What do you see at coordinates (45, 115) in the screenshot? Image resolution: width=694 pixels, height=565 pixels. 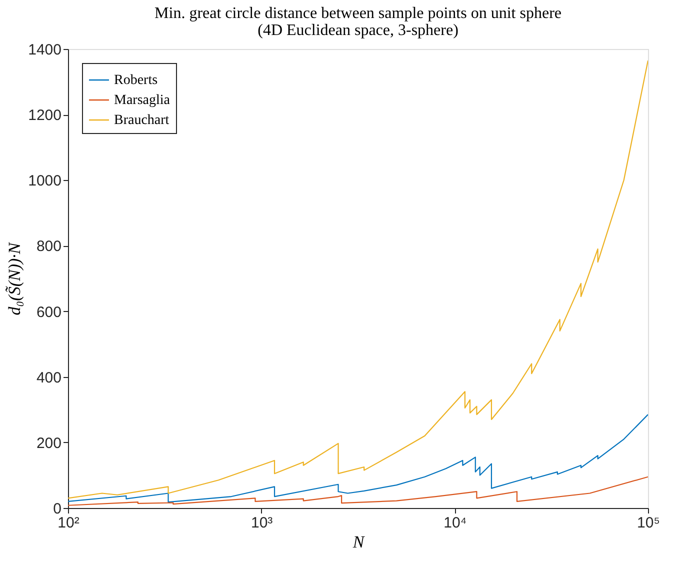 I see `y-tick-label: 1200` at bounding box center [45, 115].